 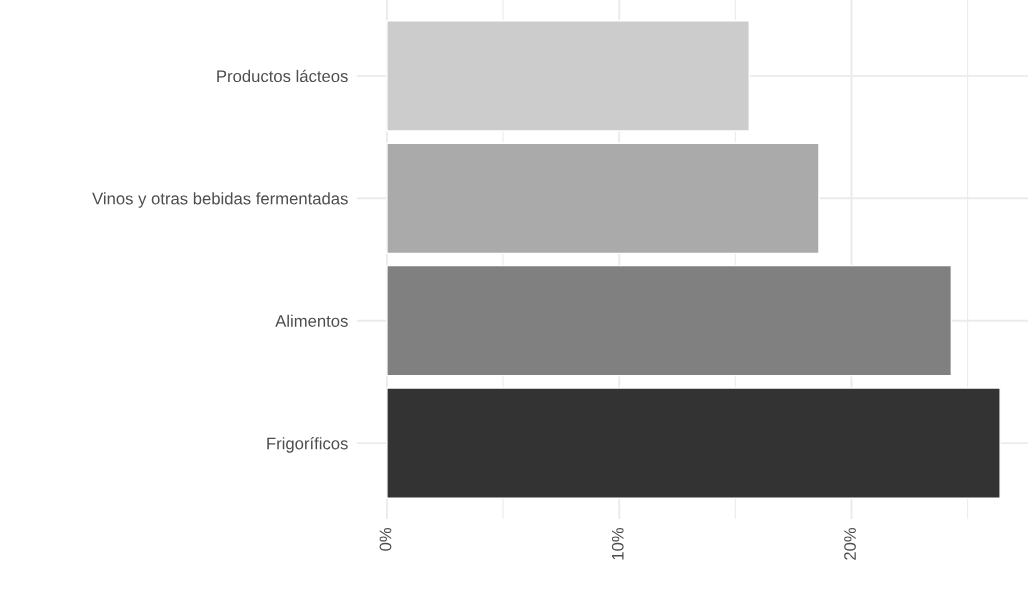 What do you see at coordinates (282, 76) in the screenshot?
I see `y-tick-label: Productos lácteos` at bounding box center [282, 76].